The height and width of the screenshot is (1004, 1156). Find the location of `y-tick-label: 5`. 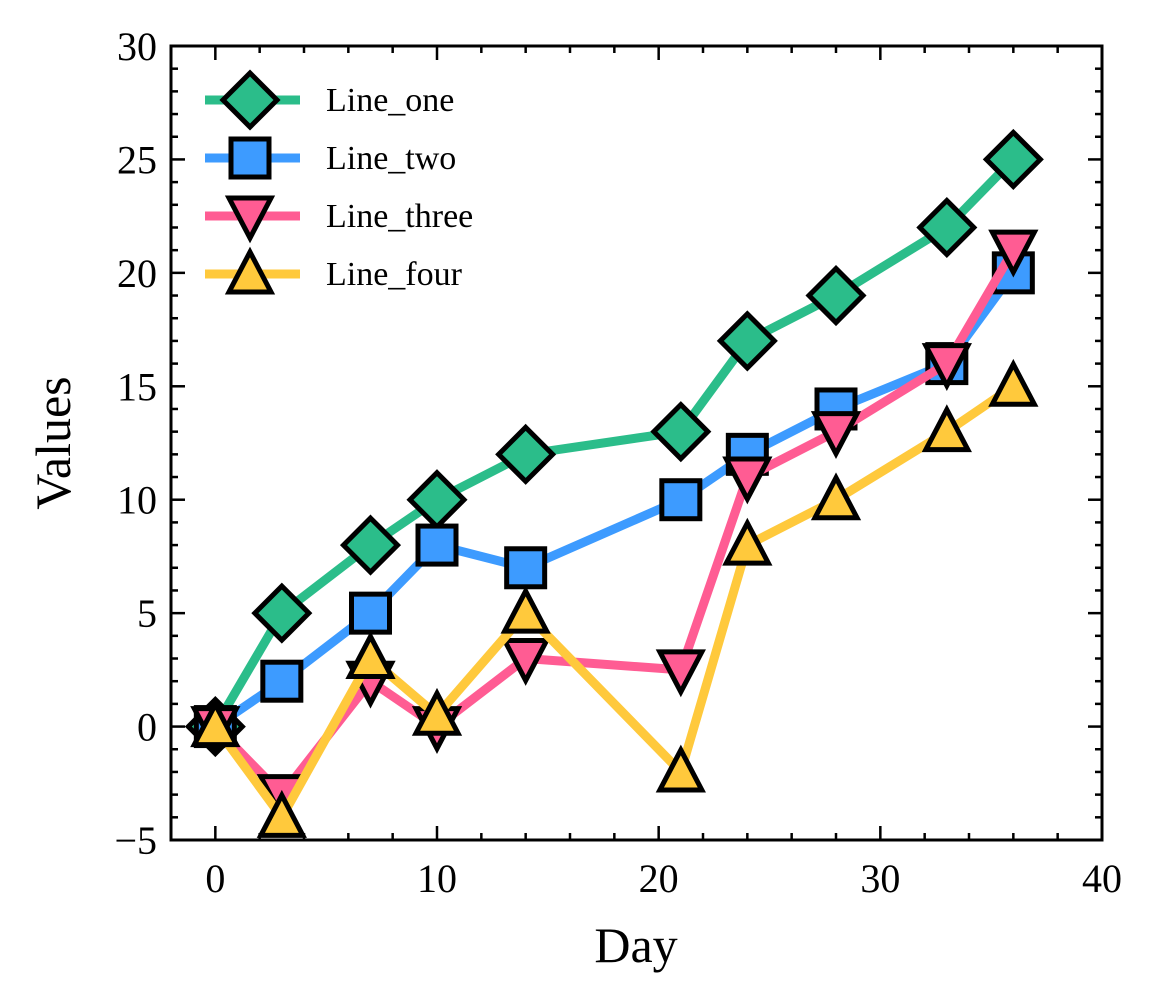

y-tick-label: 5 is located at coordinates (147, 613).